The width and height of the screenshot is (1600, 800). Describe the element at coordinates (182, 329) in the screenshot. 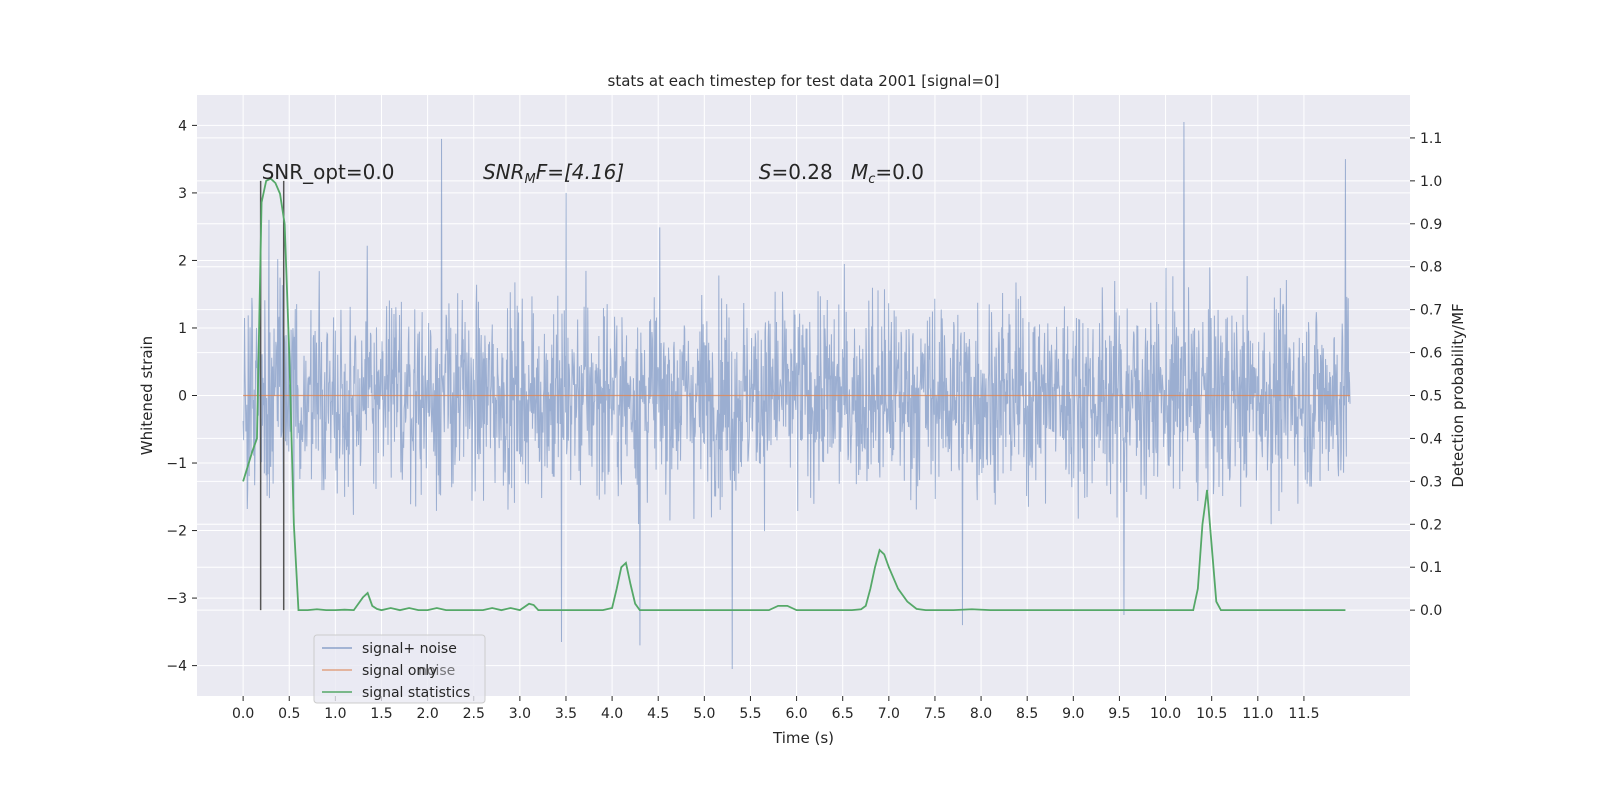

I see `y-tick-label: 1` at that location.